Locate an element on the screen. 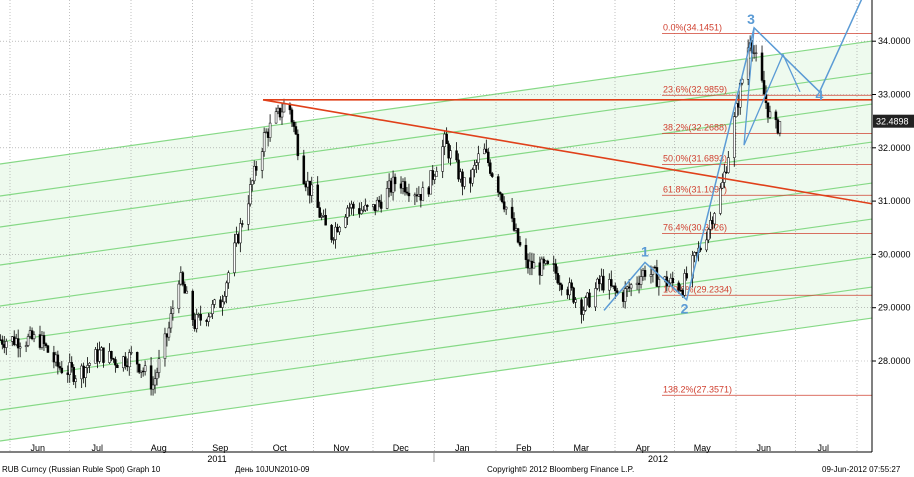 This screenshot has height=477, width=914. wave-label: 2 is located at coordinates (685, 309).